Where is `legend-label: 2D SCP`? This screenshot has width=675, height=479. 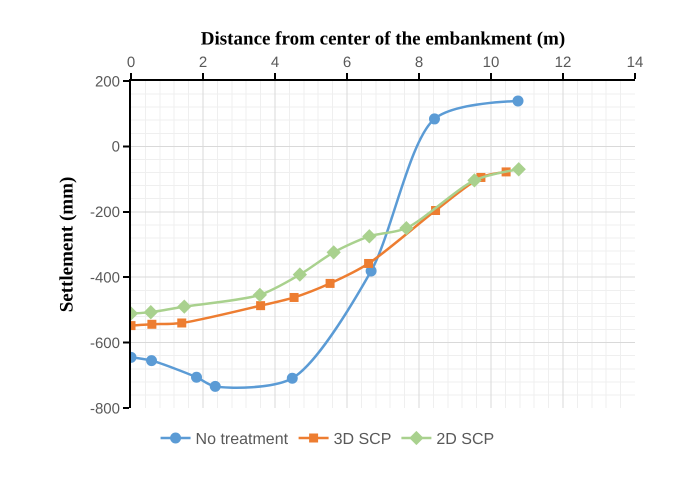
legend-label: 2D SCP is located at coordinates (465, 439).